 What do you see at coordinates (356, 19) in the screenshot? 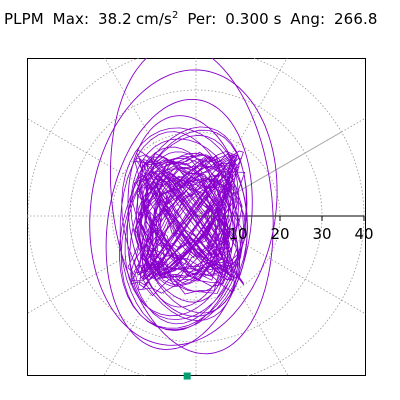
I see `angle-value: 266.8` at bounding box center [356, 19].